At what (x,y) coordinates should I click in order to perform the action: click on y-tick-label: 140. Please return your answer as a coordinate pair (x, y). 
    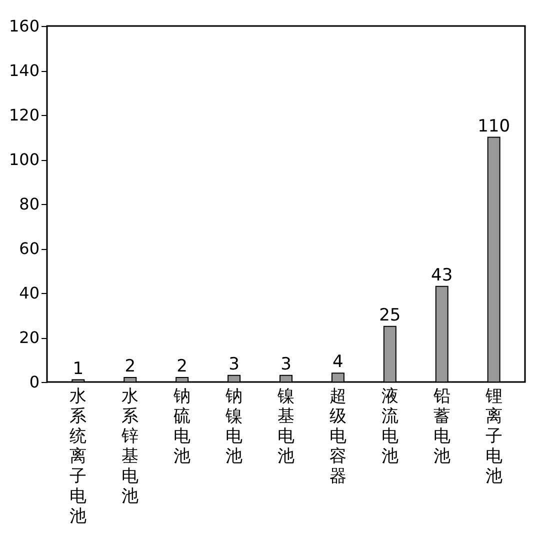
    Looking at the image, I should click on (24, 70).